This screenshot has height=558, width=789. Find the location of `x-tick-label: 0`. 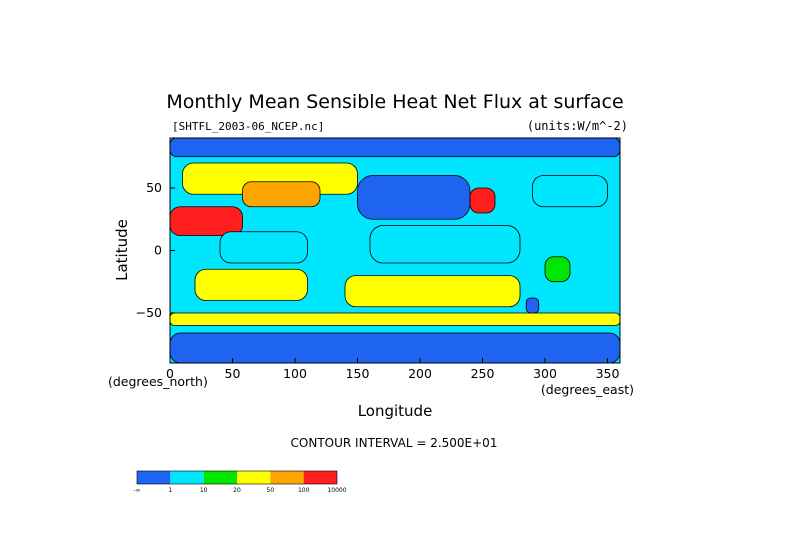

x-tick-label: 0 is located at coordinates (170, 373).